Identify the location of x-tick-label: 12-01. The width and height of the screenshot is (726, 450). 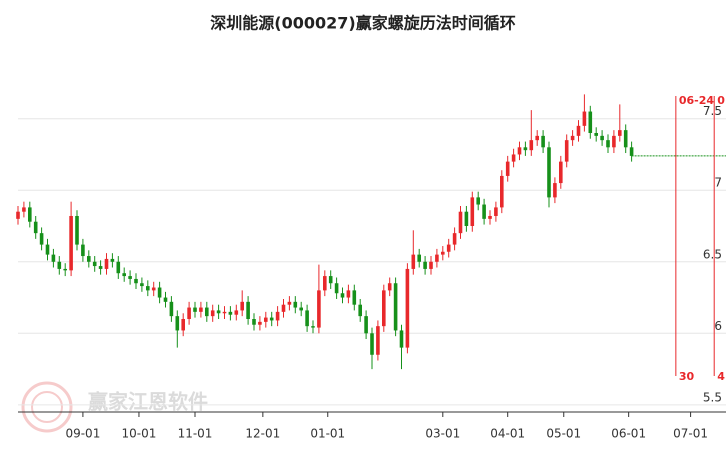
(262, 434).